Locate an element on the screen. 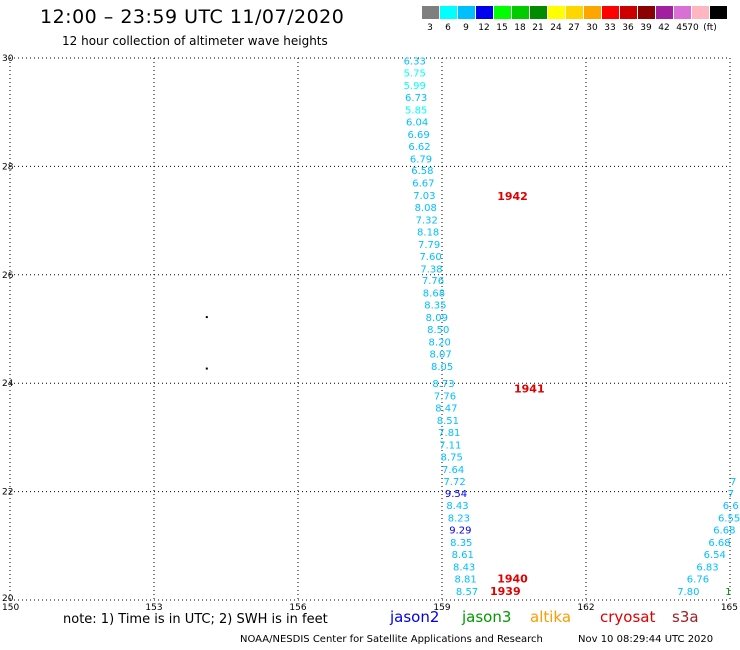  wave-height-value: 8.18 is located at coordinates (428, 232).